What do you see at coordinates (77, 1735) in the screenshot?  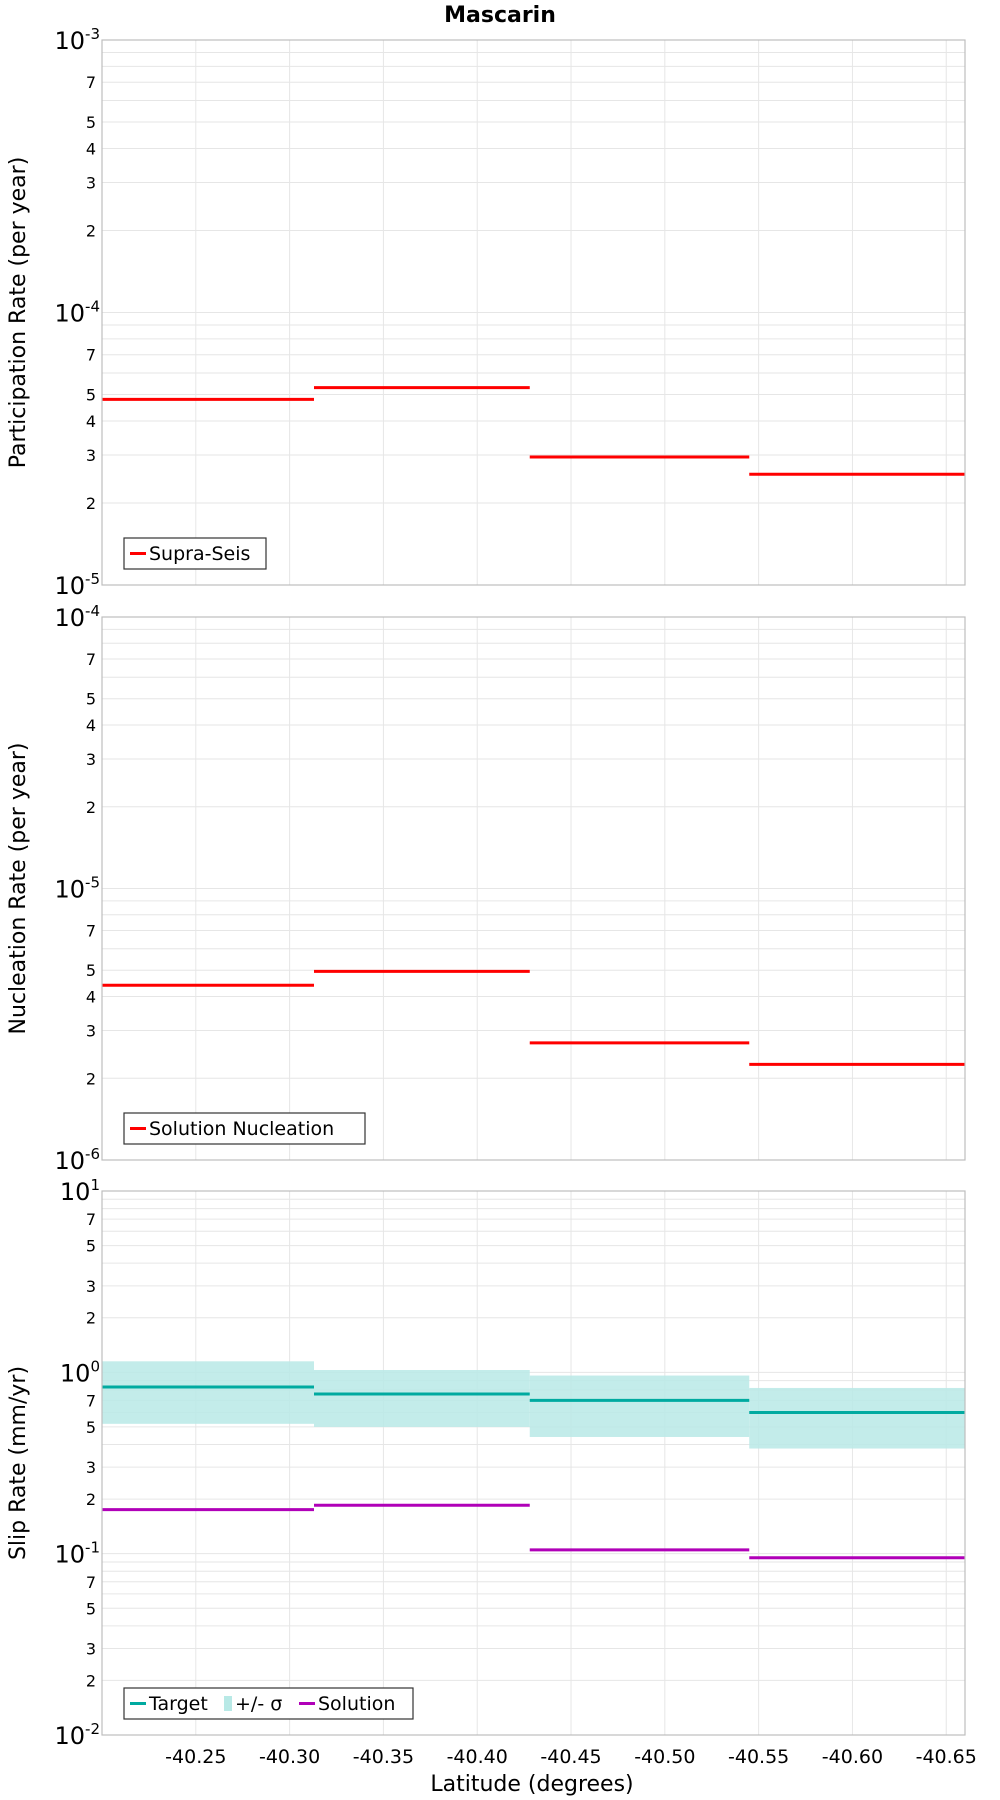 I see `y-tick-major: 10⁻²` at bounding box center [77, 1735].